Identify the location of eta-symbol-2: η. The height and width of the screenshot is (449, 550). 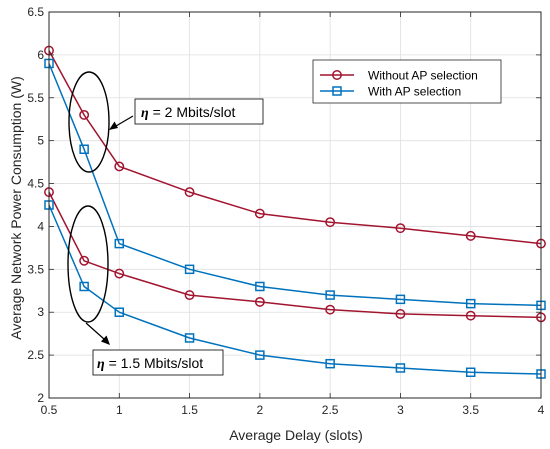
(145, 113).